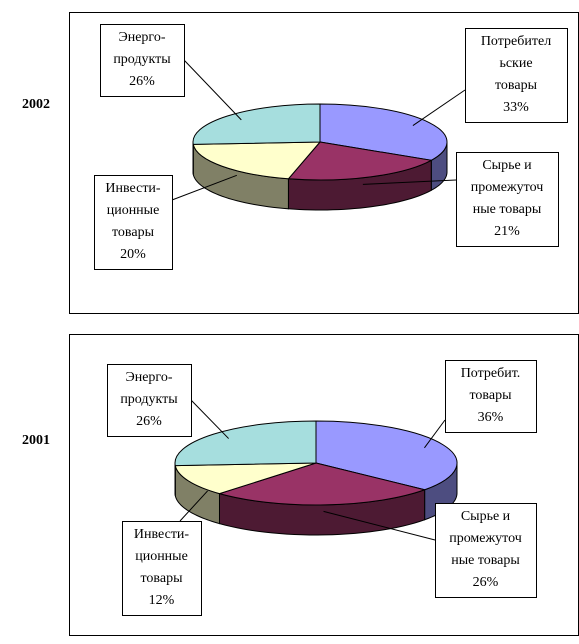 This screenshot has height=644, width=579. Describe the element at coordinates (36, 440) in the screenshot. I see `chart-title: 2001` at that location.